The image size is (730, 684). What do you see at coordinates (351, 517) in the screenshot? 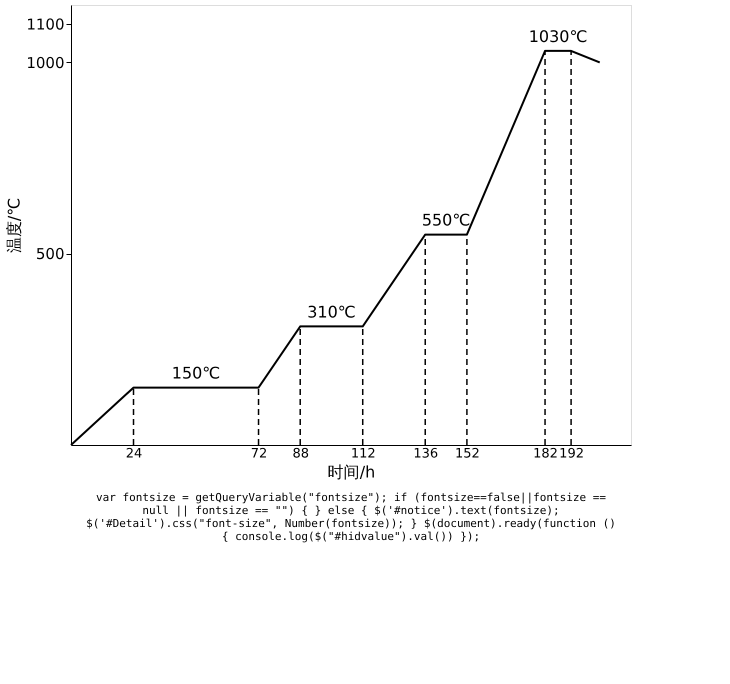
I see `text: var fontsize = getQueryVariable("fontsize"); if (fontsize==false||fontsize == null || fontsize == "") { } else { $('#notice').text(fontsize); $('#Detail').css("font-size", Number(fontsize)); } $(document).ready(function () { console.log($("#hidvalue").val()) });` at bounding box center [351, 517].